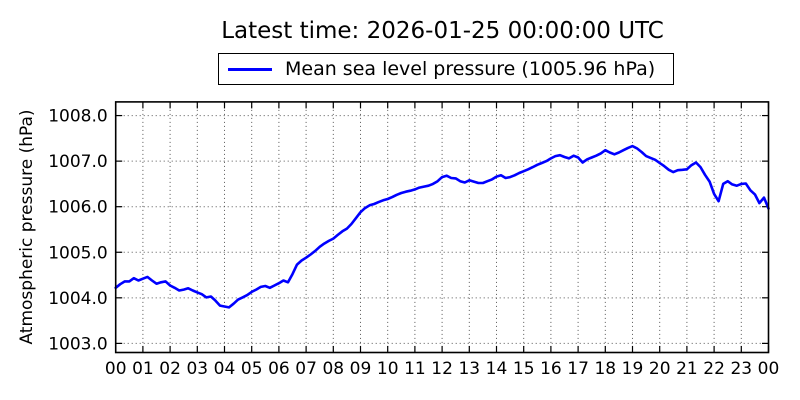  I want to click on x-tick-label: 09, so click(361, 369).